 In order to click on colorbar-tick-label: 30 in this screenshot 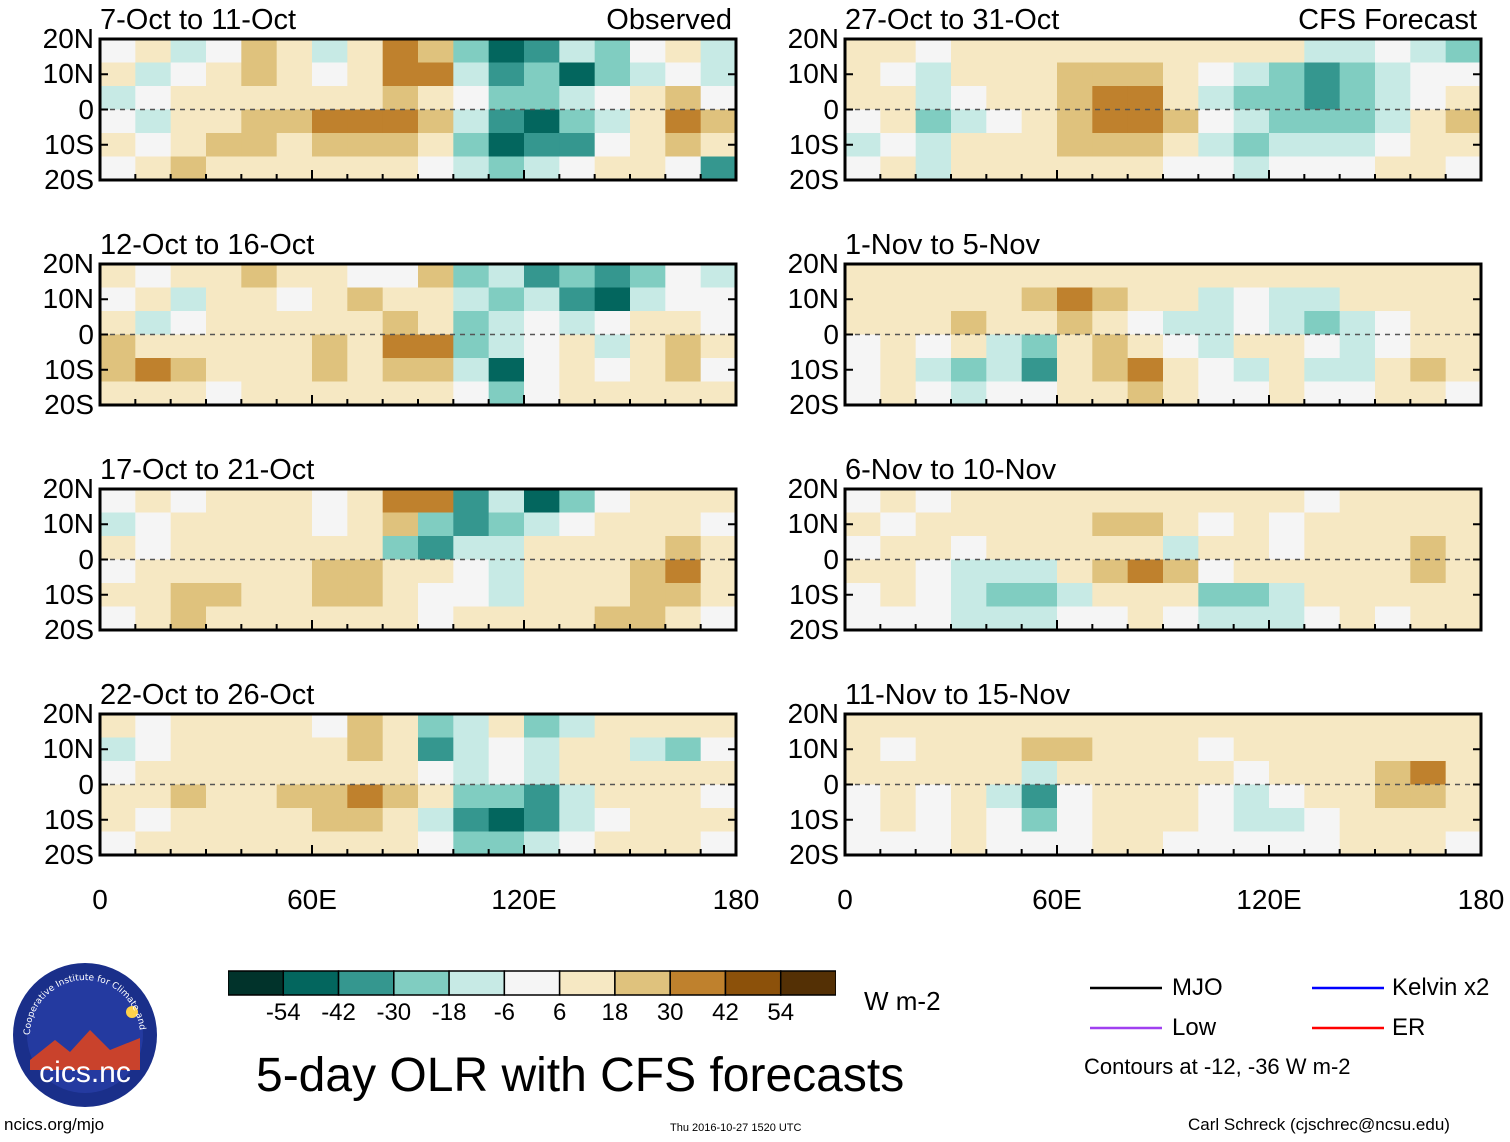, I will do `click(670, 1012)`.